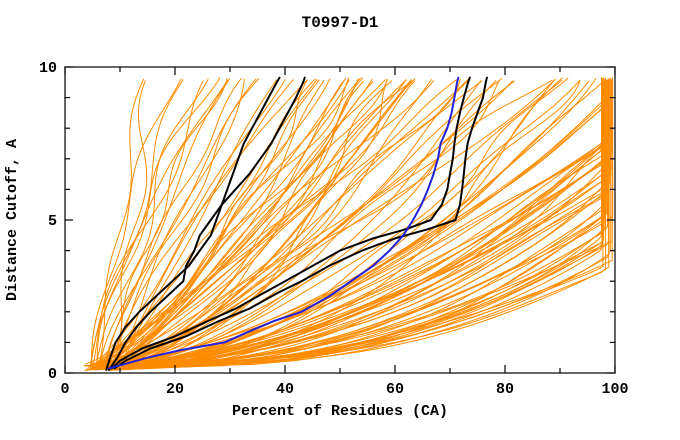 The image size is (680, 440). I want to click on chart-title: T0997-D1, so click(340, 23).